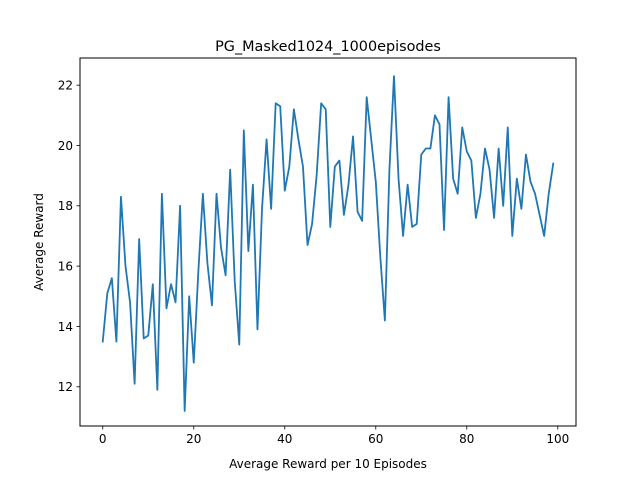 This screenshot has width=640, height=480. I want to click on y-axis-label: Average Reward, so click(39, 242).